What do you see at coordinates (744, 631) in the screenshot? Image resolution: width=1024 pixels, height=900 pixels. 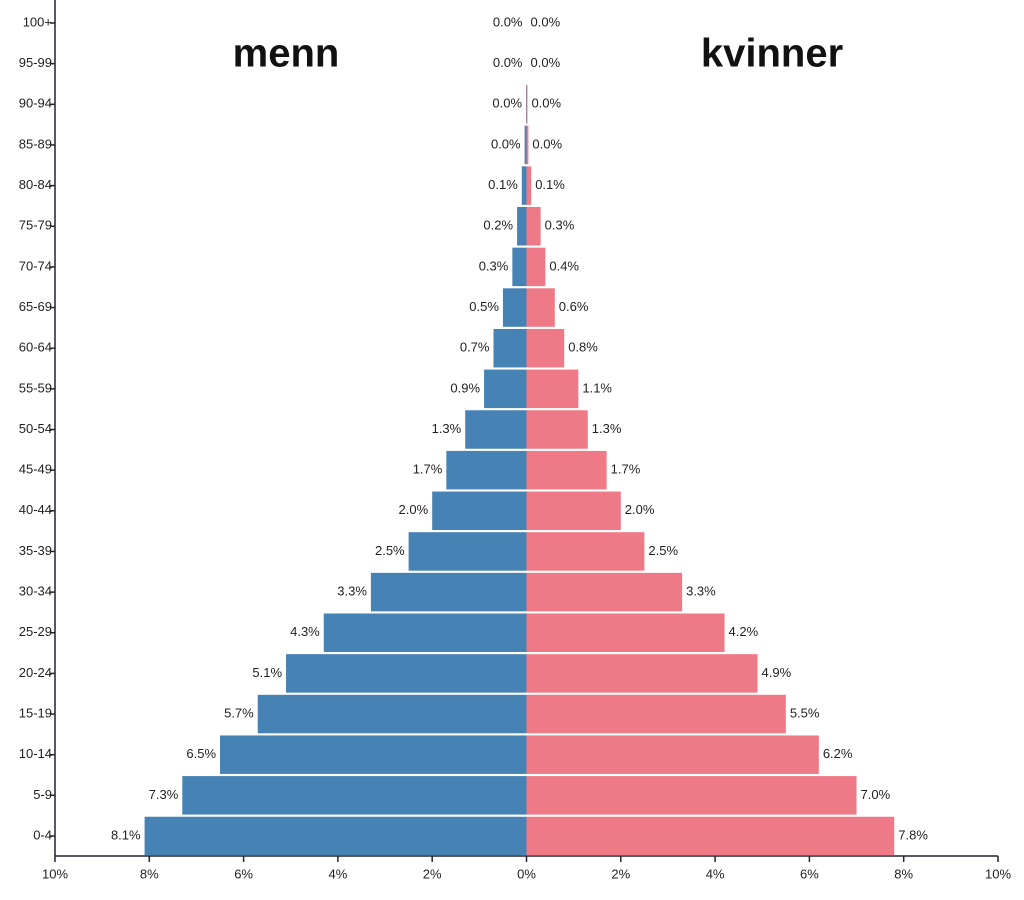 I see `value-label: 4.2%` at bounding box center [744, 631].